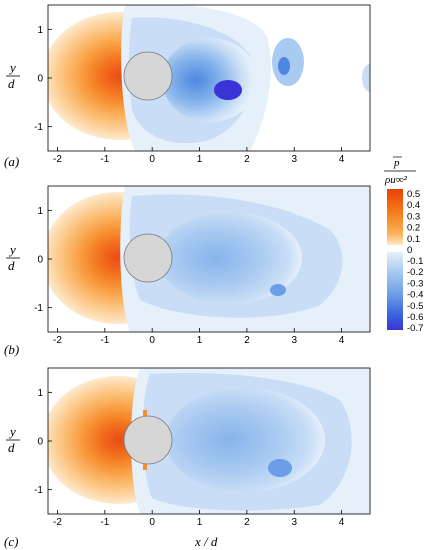 Image resolution: width=426 pixels, height=550 pixels. Describe the element at coordinates (294, 522) in the screenshot. I see `panel-c-xtick-label: 3` at that location.